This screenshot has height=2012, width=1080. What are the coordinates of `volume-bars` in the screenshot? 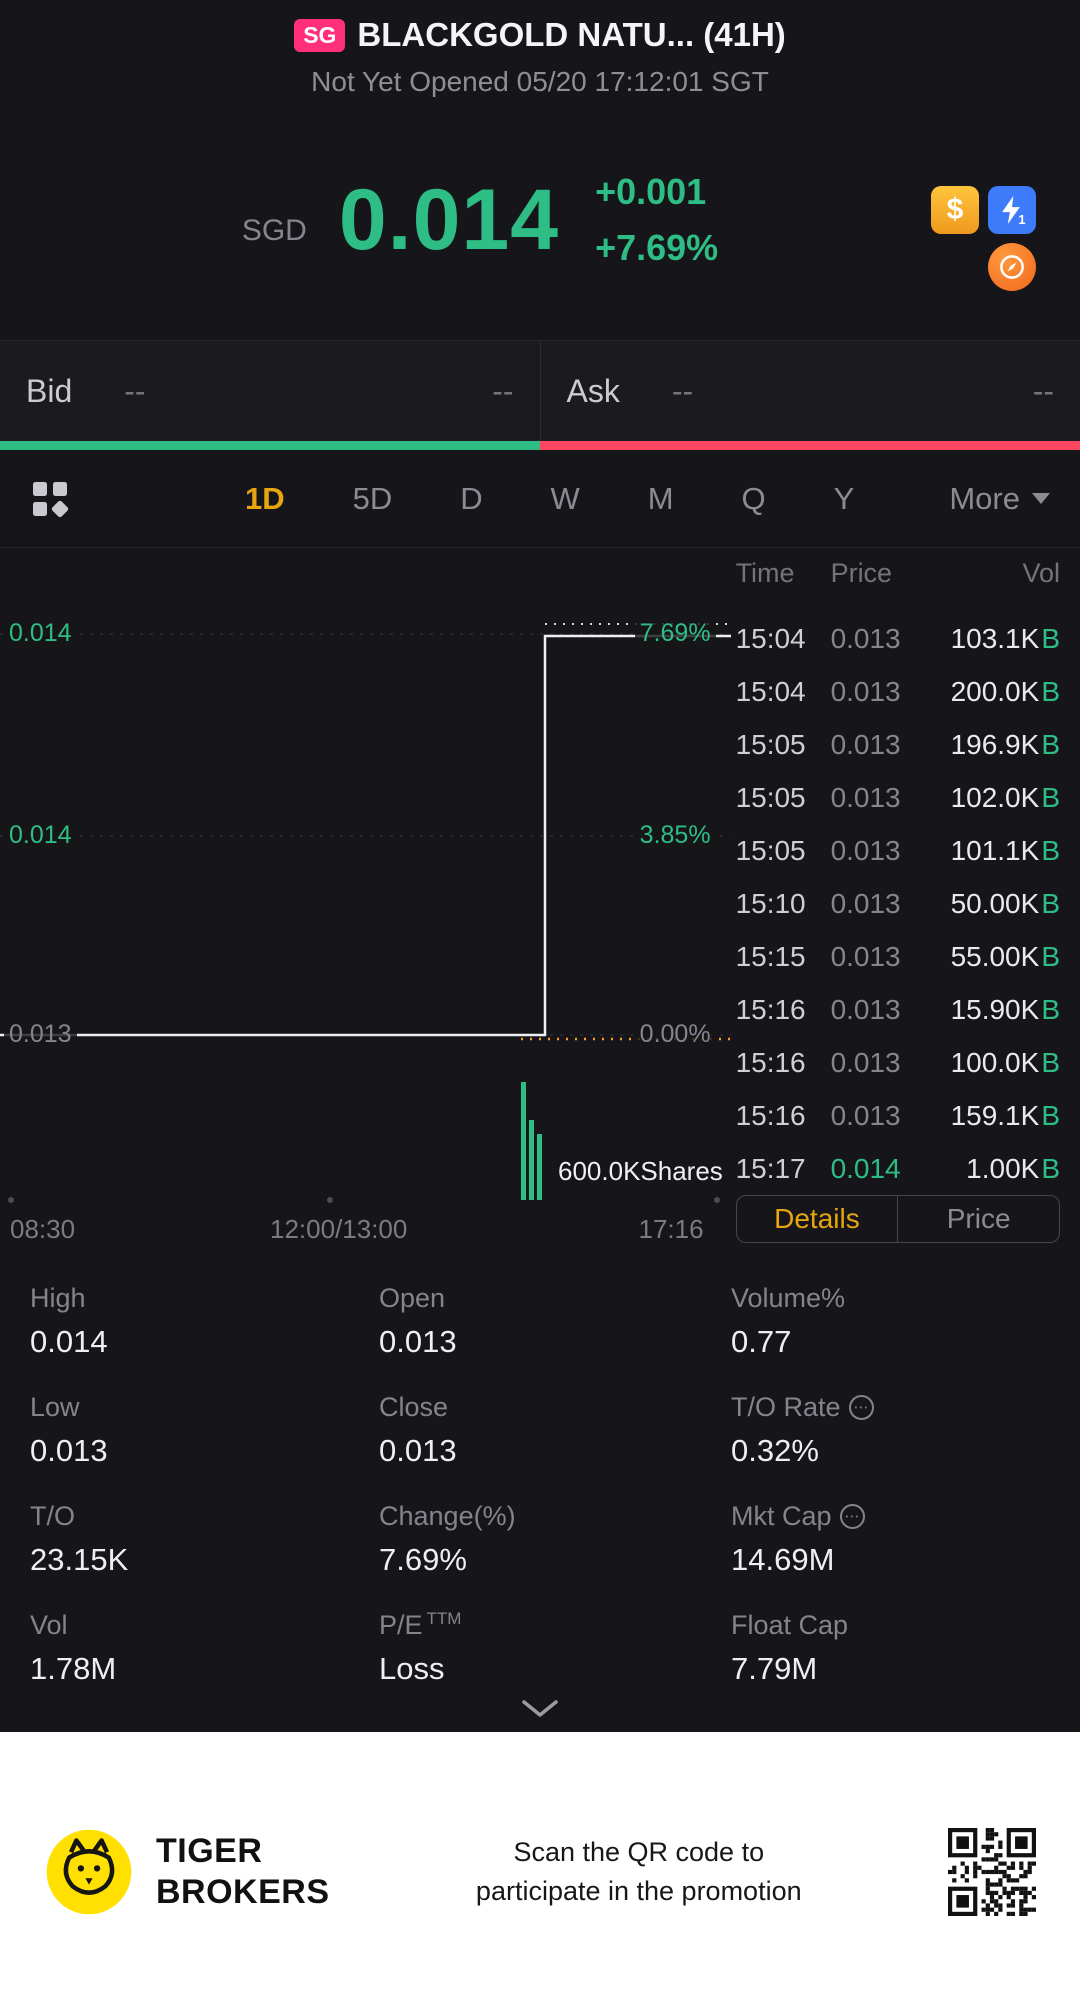 It's located at (531, 1141).